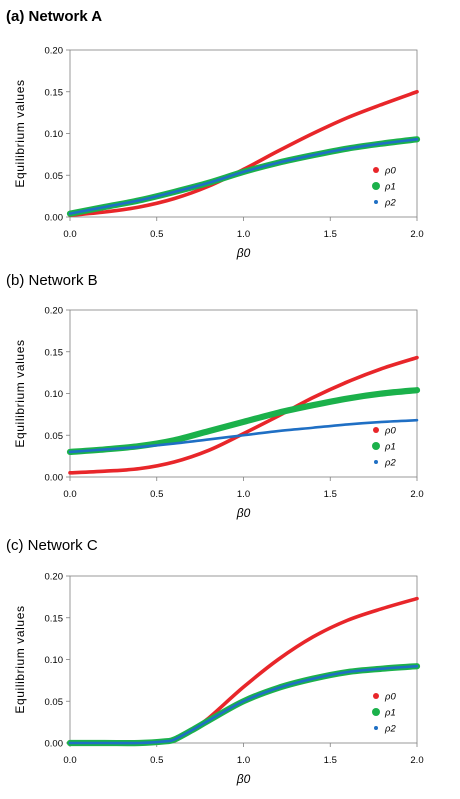 The width and height of the screenshot is (460, 799). I want to click on chart-title: (a) Network A, so click(54, 16).